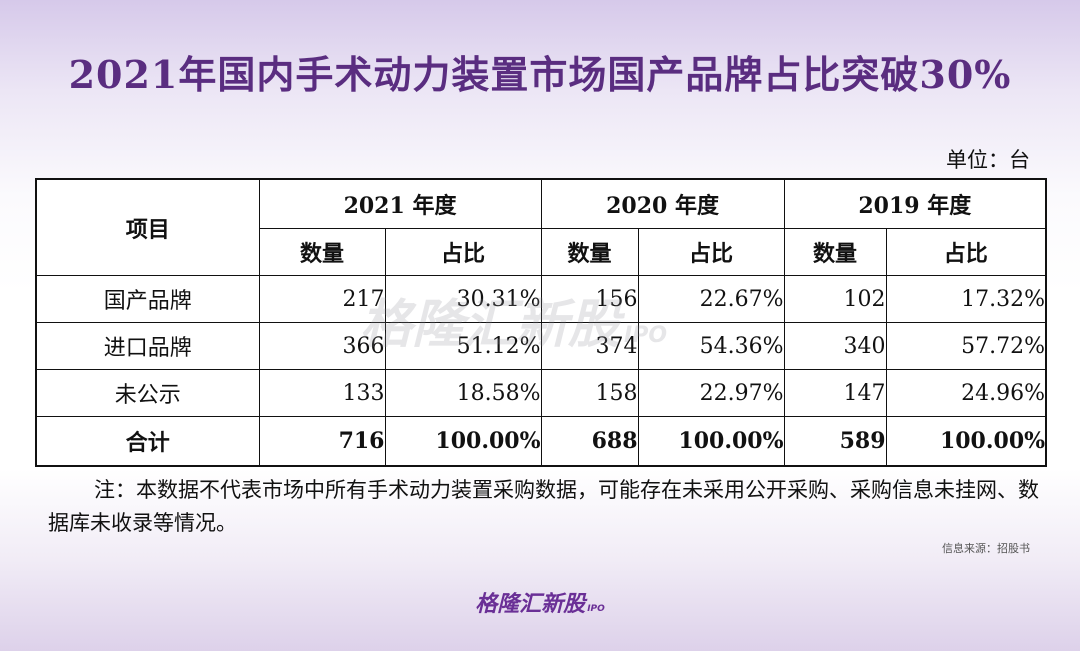  Describe the element at coordinates (596, 609) in the screenshot. I see `logo-ipo: IPO` at that location.